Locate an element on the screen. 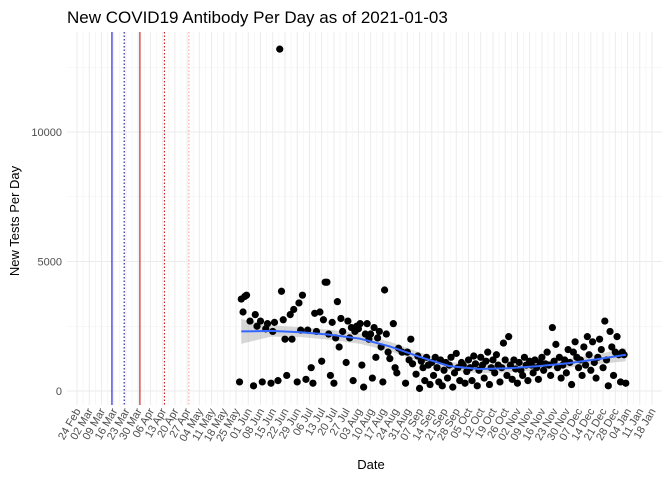 Image resolution: width=672 pixels, height=480 pixels. y-tick-label: 0 is located at coordinates (59, 392).